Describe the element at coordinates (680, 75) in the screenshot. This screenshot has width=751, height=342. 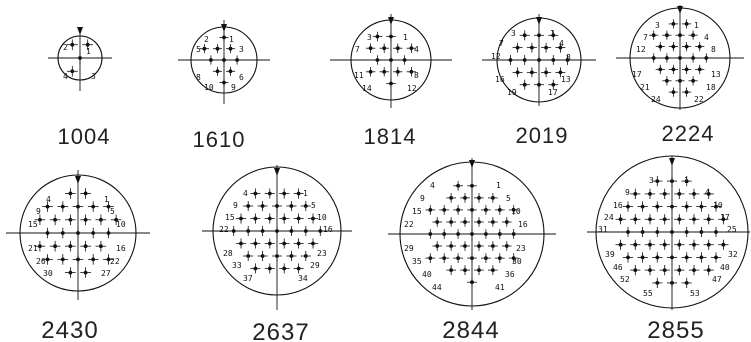
I see `connector-2224: 1 3 4 7 8 12 13 17 18 21 22 24 2224` at that location.